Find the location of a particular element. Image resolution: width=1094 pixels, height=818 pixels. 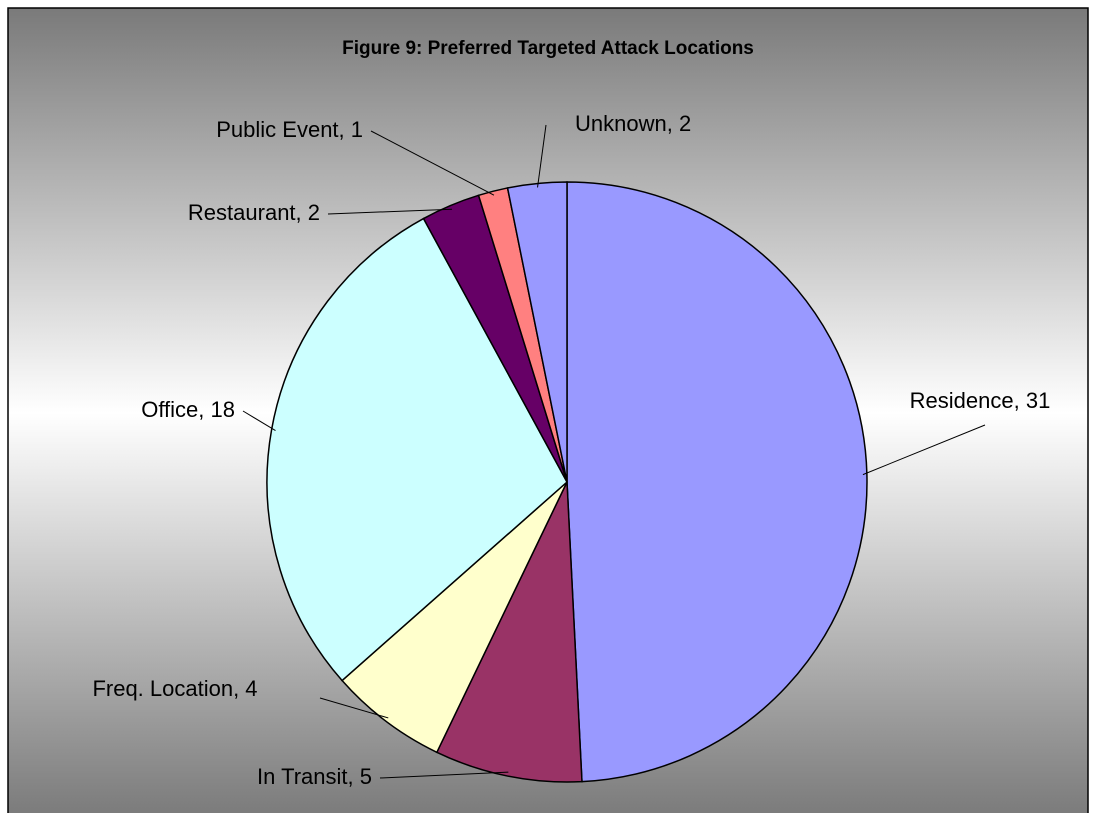

data-label: Residence, 31 is located at coordinates (980, 400).